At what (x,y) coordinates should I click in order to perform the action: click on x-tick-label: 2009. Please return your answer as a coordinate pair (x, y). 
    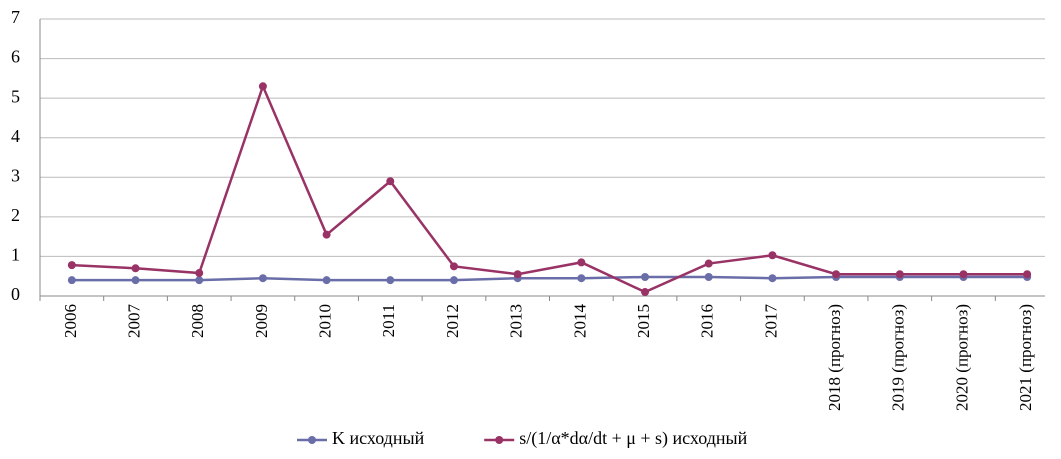
    Looking at the image, I should click on (261, 321).